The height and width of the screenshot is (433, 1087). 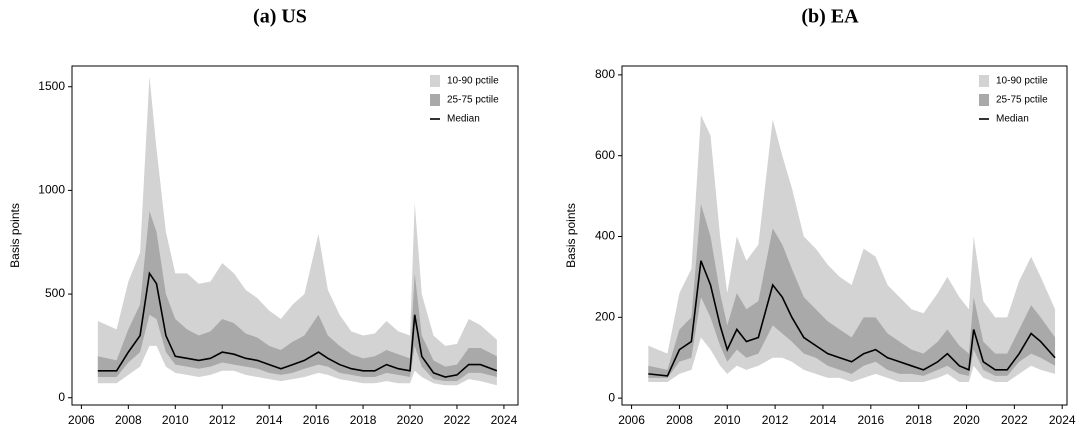 What do you see at coordinates (605, 236) in the screenshot?
I see `y-tick-label: 400` at bounding box center [605, 236].